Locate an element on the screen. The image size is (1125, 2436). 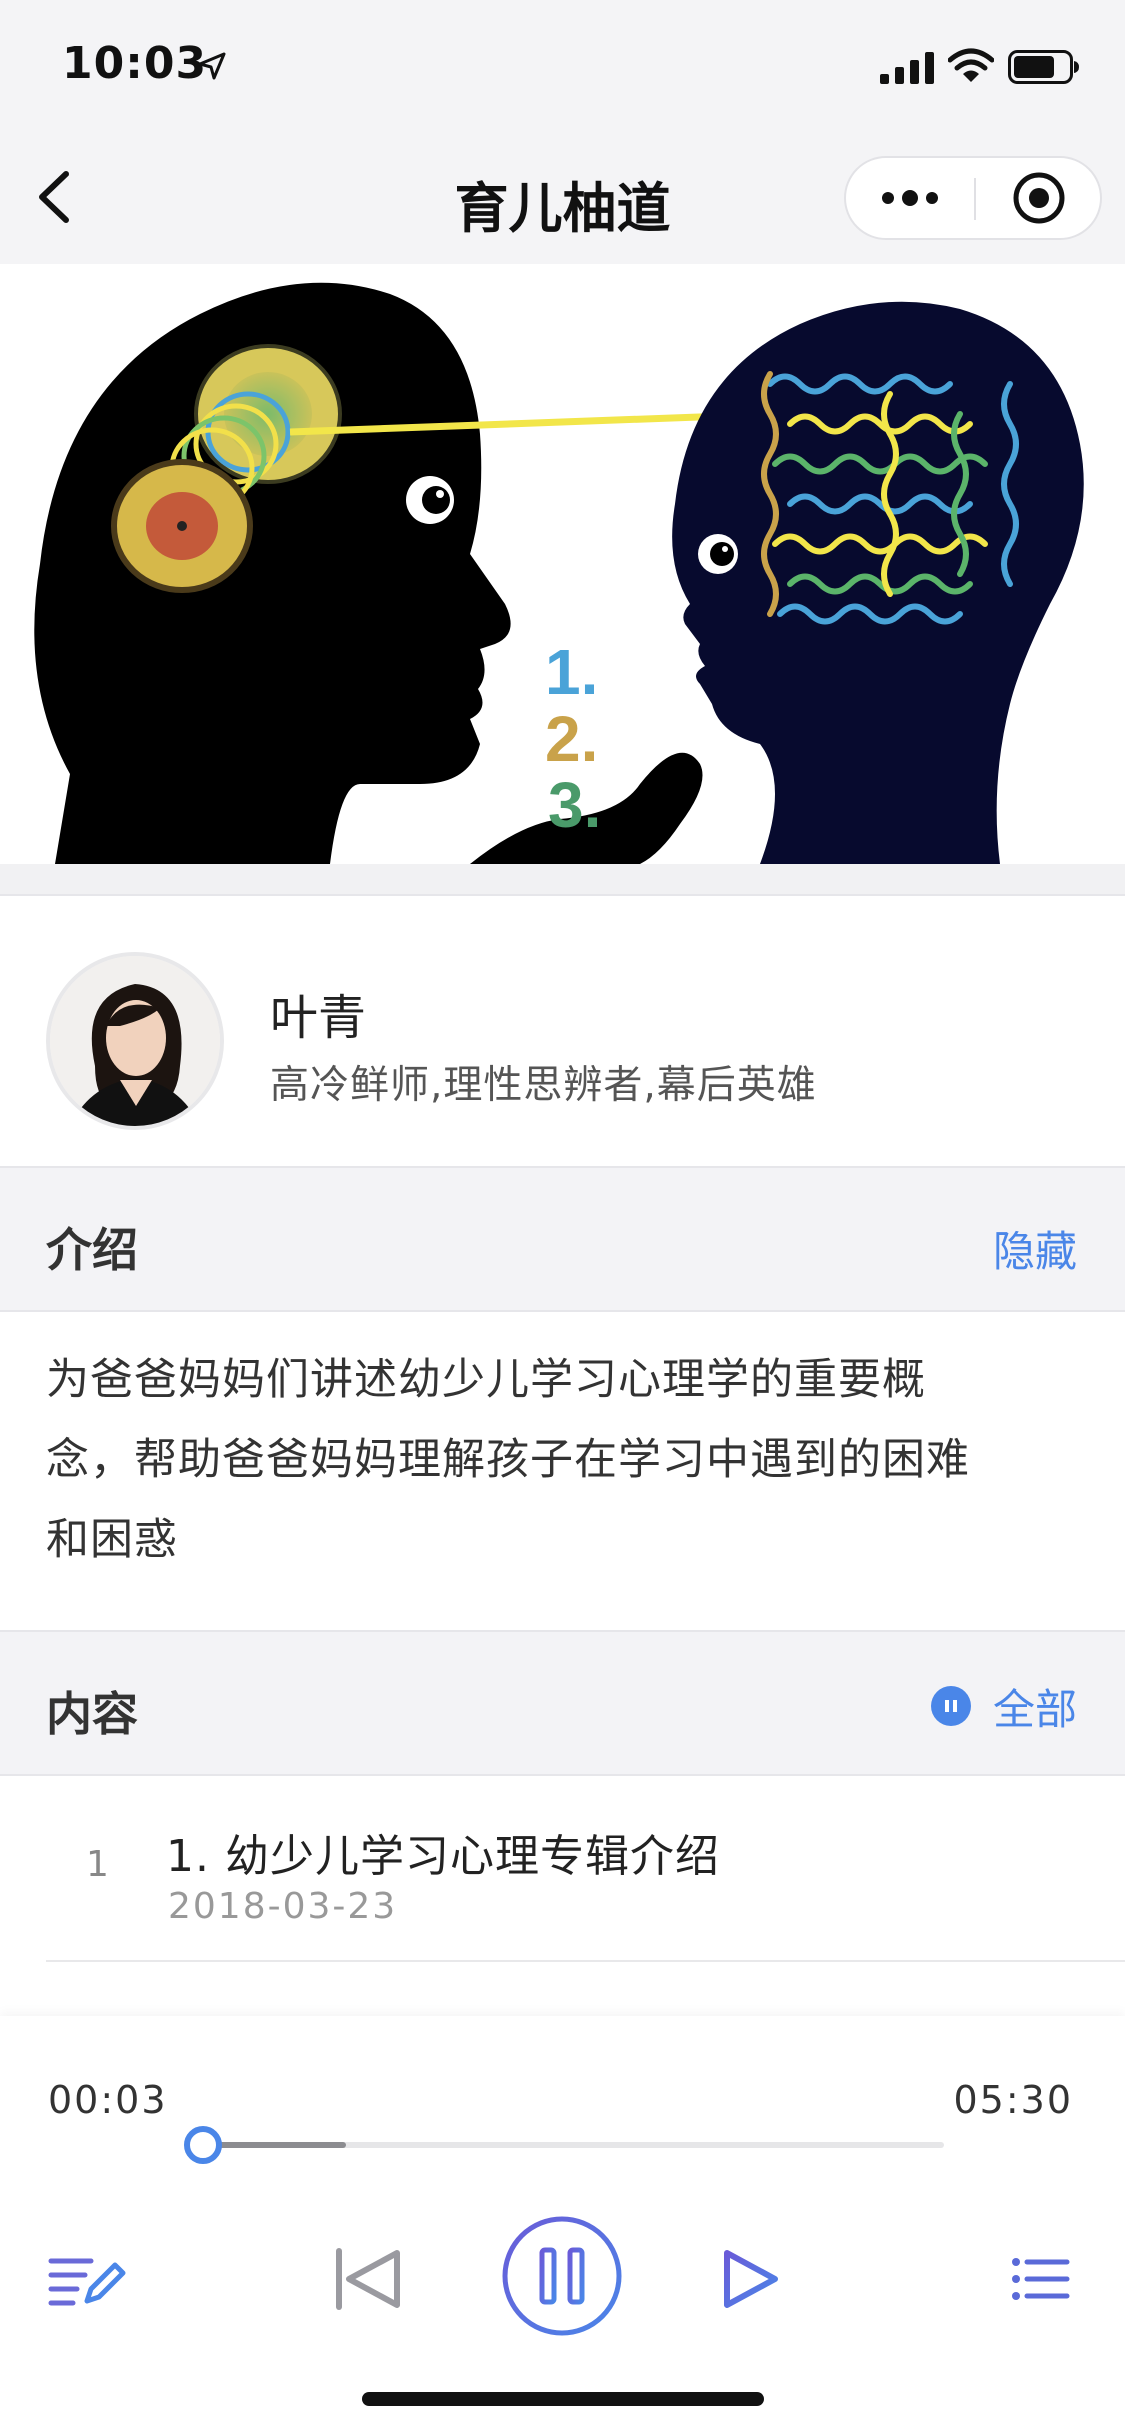
close-button is located at coordinates (1039, 198).